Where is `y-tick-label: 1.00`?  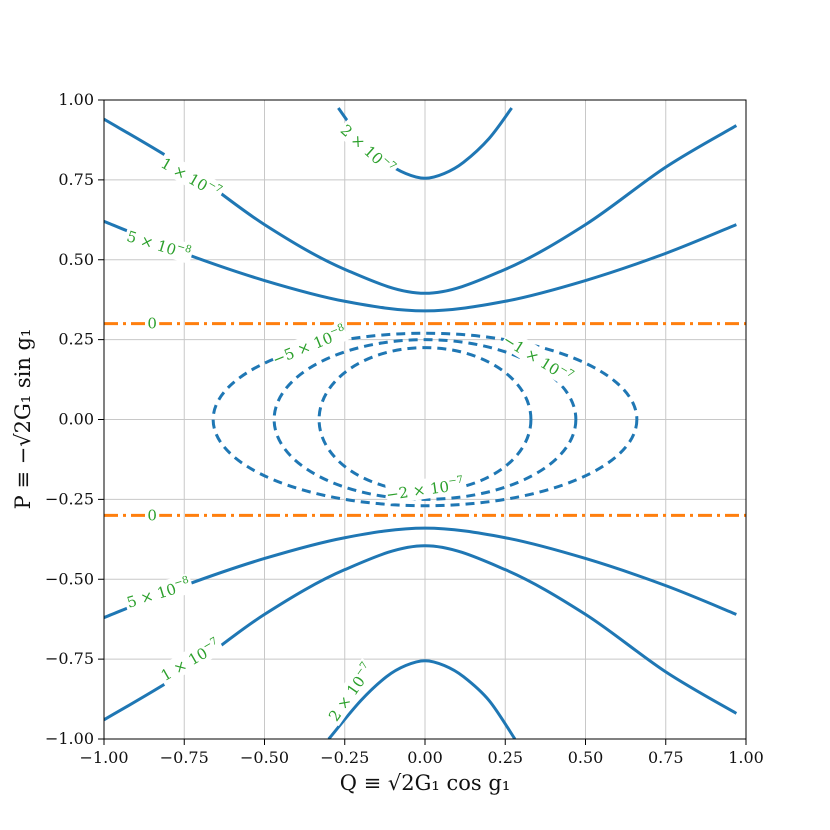
y-tick-label: 1.00 is located at coordinates (76, 99).